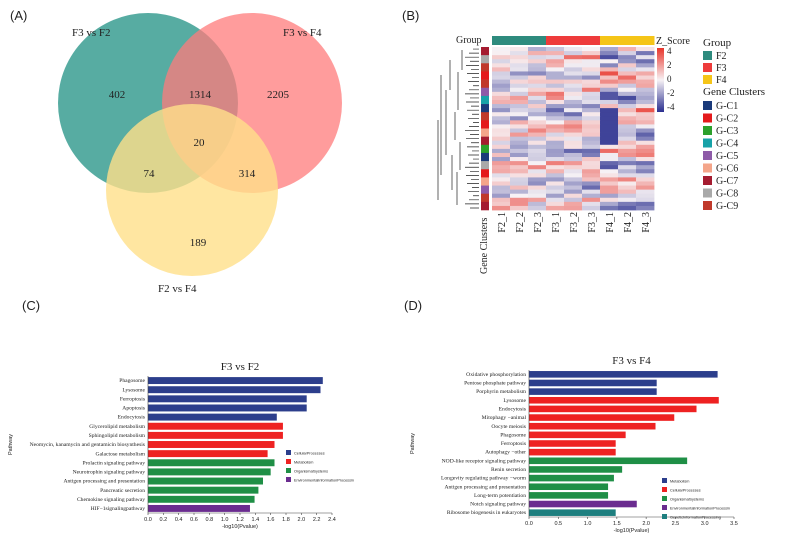 The image size is (785, 538). What do you see at coordinates (671, 107) in the screenshot?
I see `zscore-tick: -4` at bounding box center [671, 107].